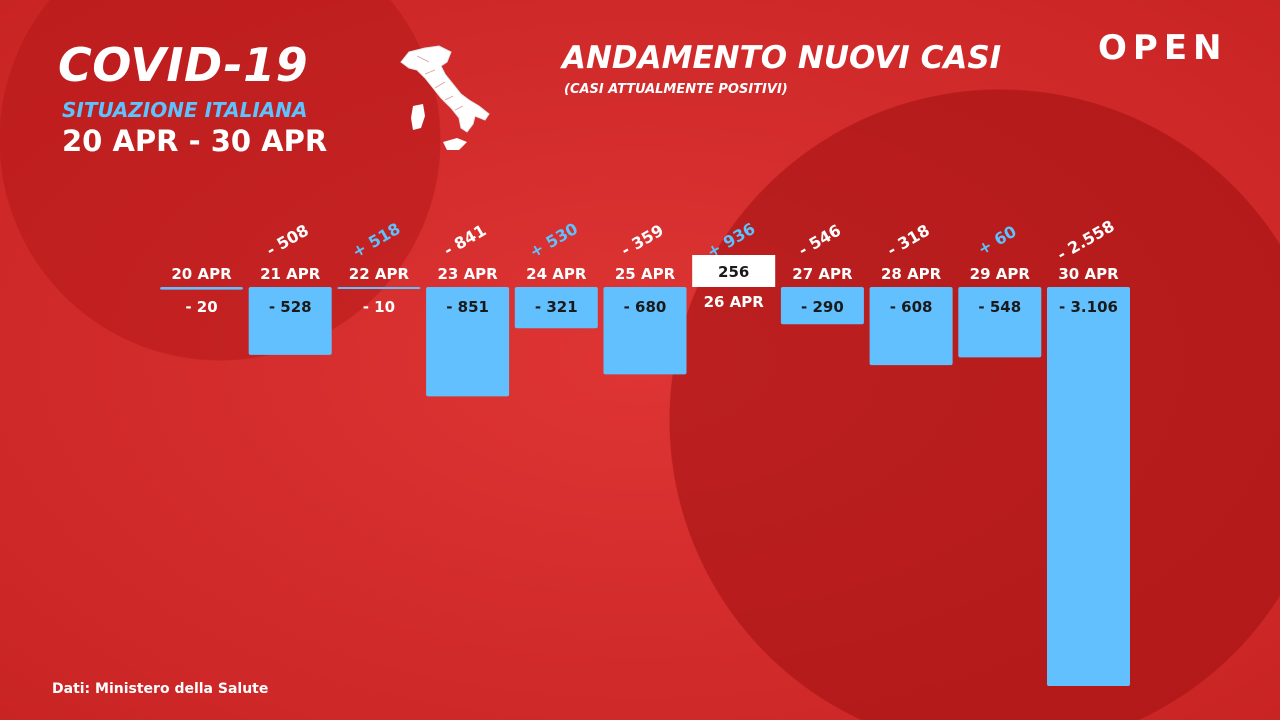 This screenshot has width=1280, height=720. Describe the element at coordinates (642, 240) in the screenshot. I see `delta-label-25-apr: - 359` at that location.